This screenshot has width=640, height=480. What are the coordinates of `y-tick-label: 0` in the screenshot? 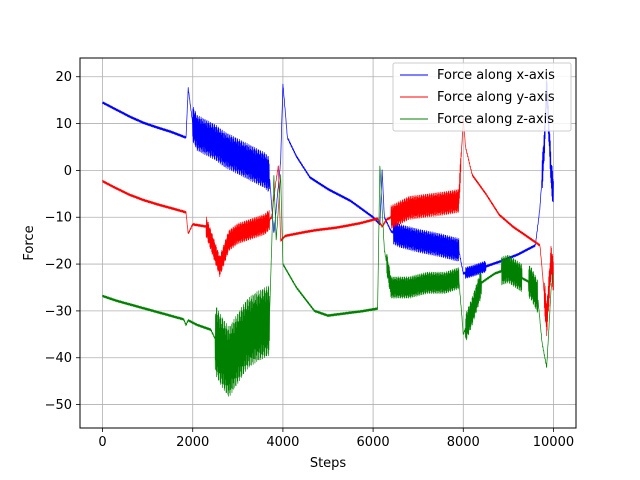 It's located at (68, 171).